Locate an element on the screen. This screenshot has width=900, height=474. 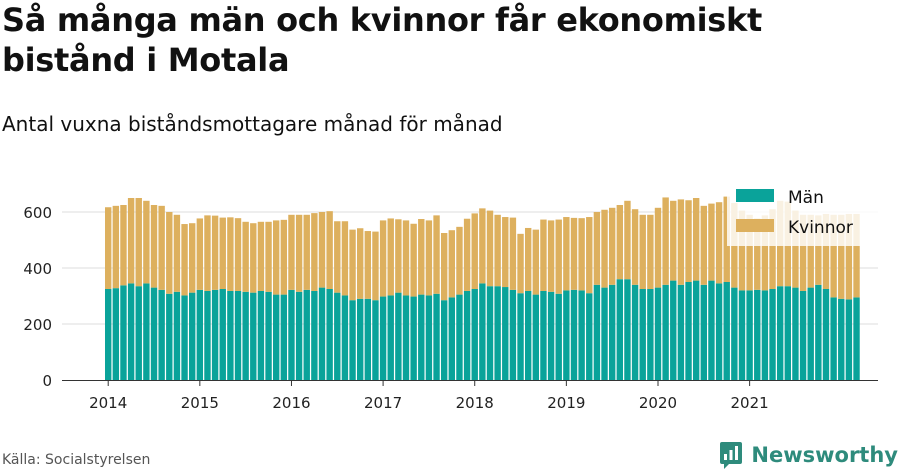
source-note: Källa: Socialstyrelsen is located at coordinates (76, 460).